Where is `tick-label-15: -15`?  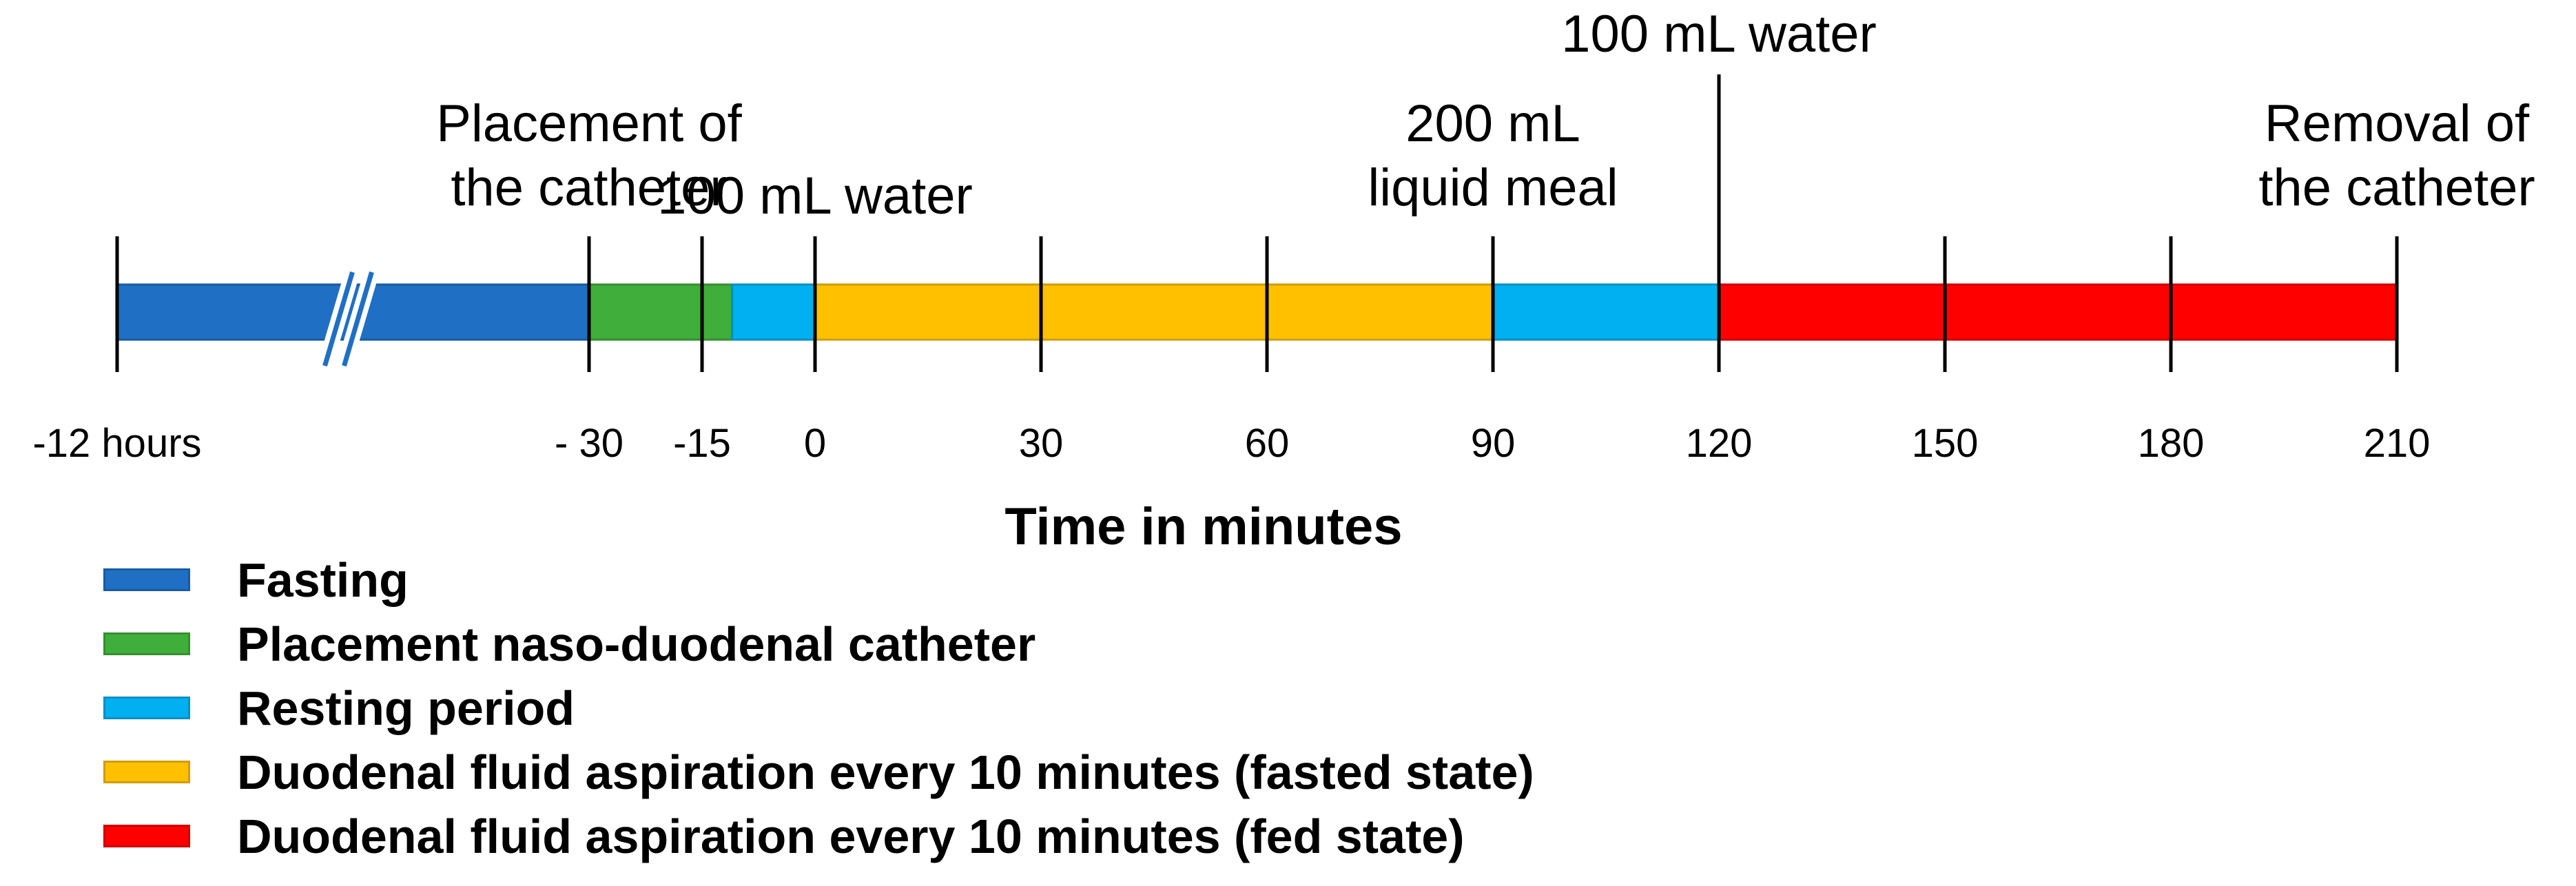
tick-label-15: -15 is located at coordinates (702, 443).